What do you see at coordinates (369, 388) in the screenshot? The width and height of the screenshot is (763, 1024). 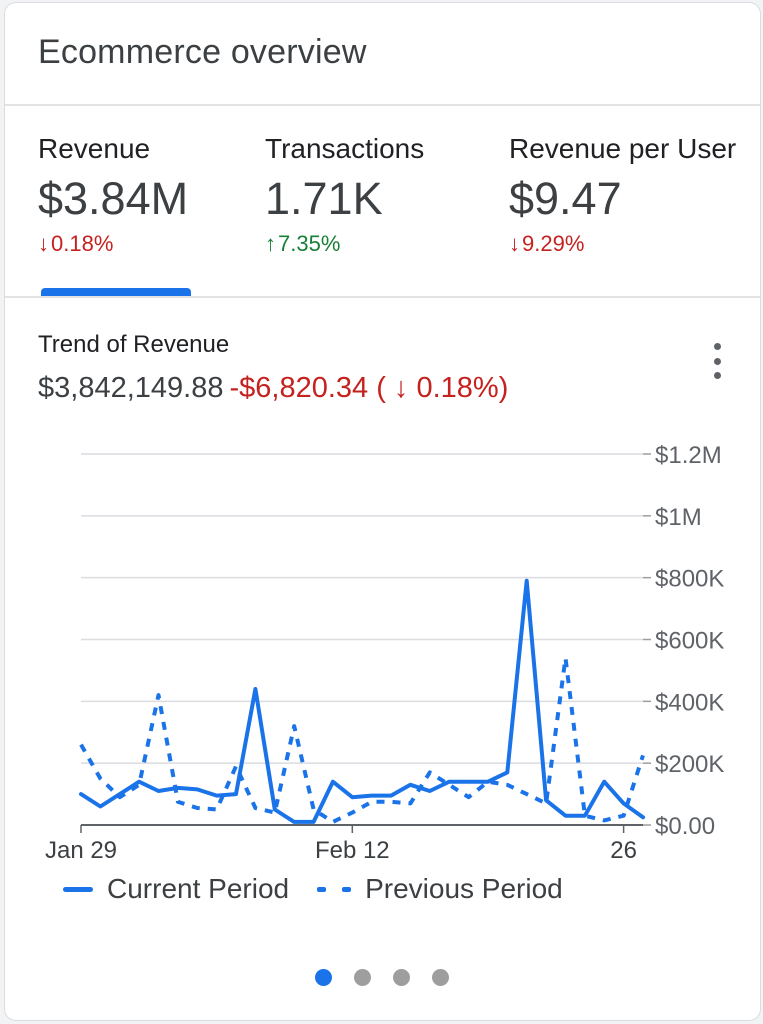 I see `trend-total-change: -$6,820.34 ( ↓ 0.18%)` at bounding box center [369, 388].